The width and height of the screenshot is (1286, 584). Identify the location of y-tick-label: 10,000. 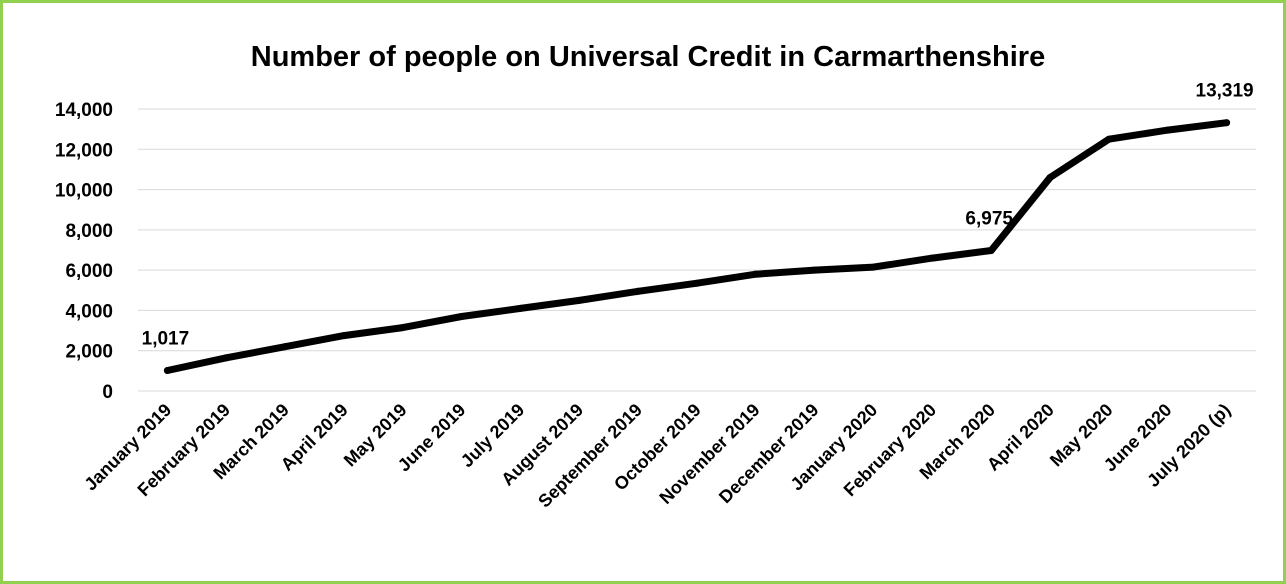
(84, 191).